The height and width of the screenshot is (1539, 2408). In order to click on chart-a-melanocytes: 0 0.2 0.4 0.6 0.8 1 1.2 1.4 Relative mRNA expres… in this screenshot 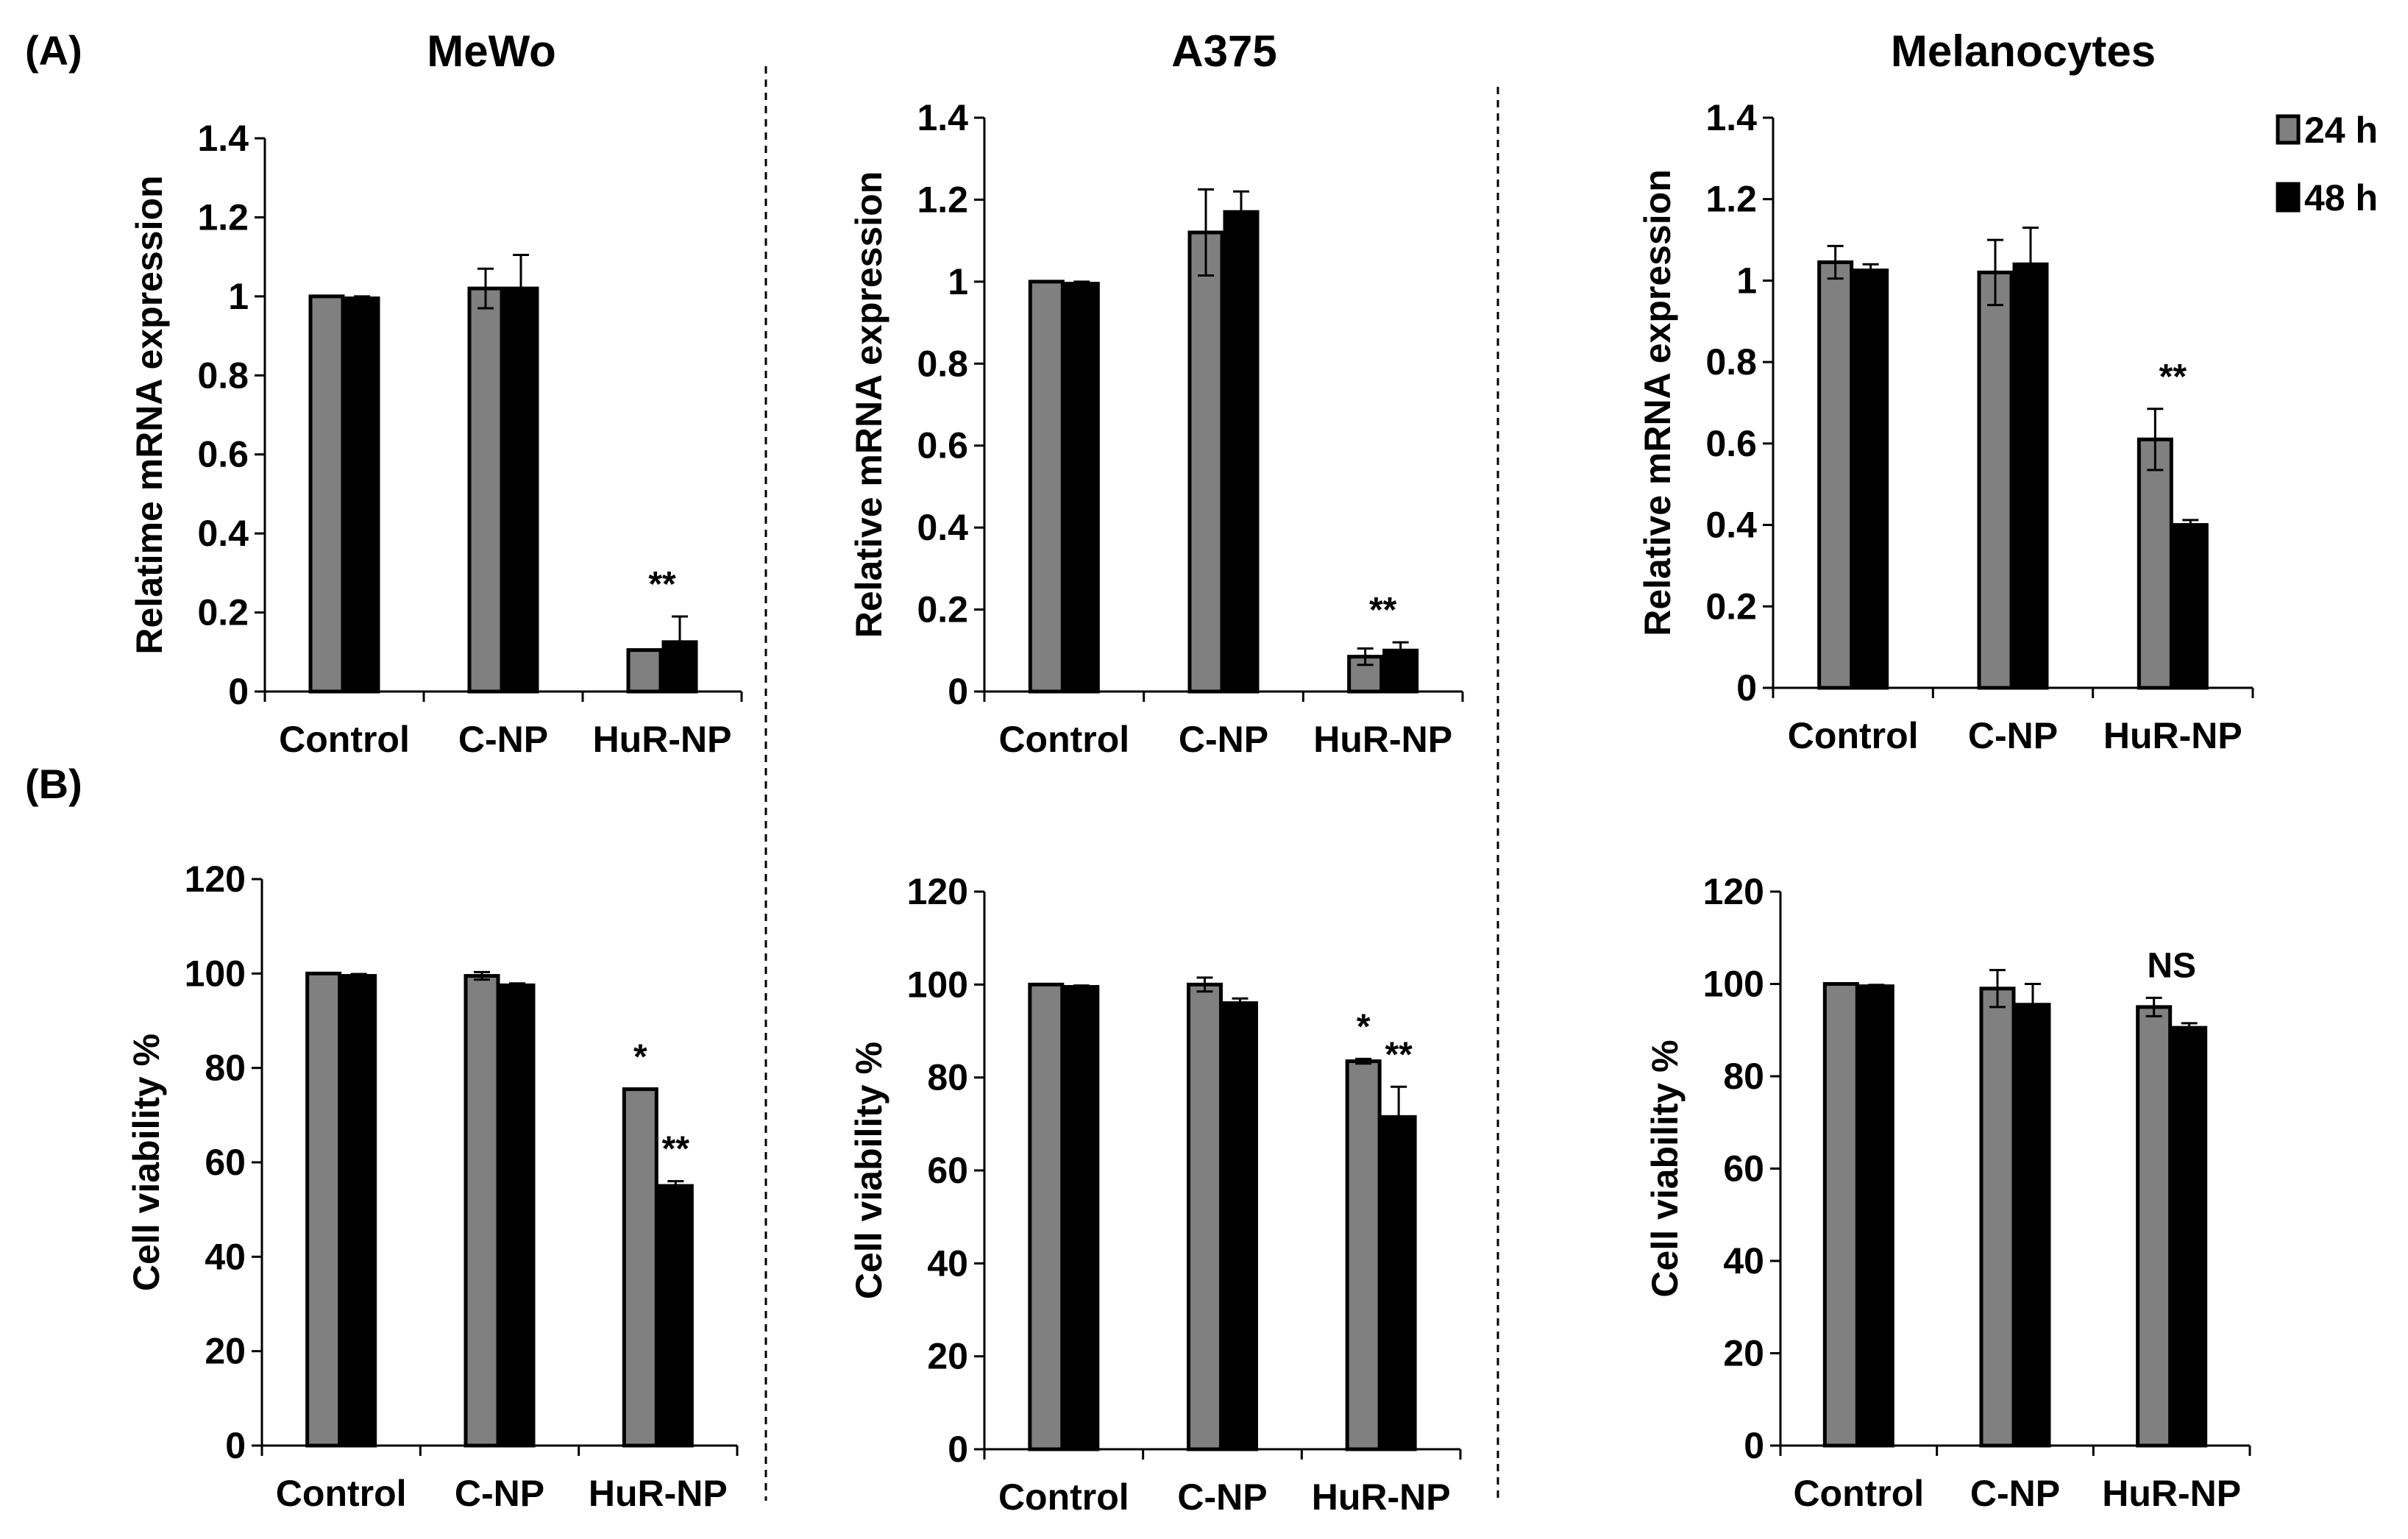, I will do `click(1946, 426)`.